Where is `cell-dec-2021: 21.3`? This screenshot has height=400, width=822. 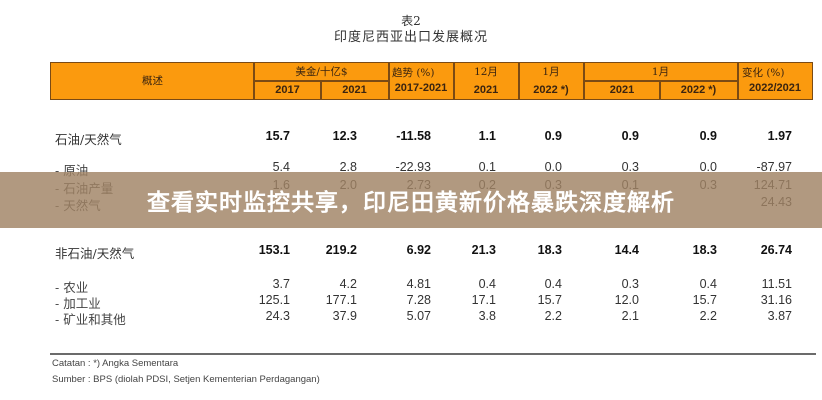
cell-dec-2021: 21.3 is located at coordinates (483, 250).